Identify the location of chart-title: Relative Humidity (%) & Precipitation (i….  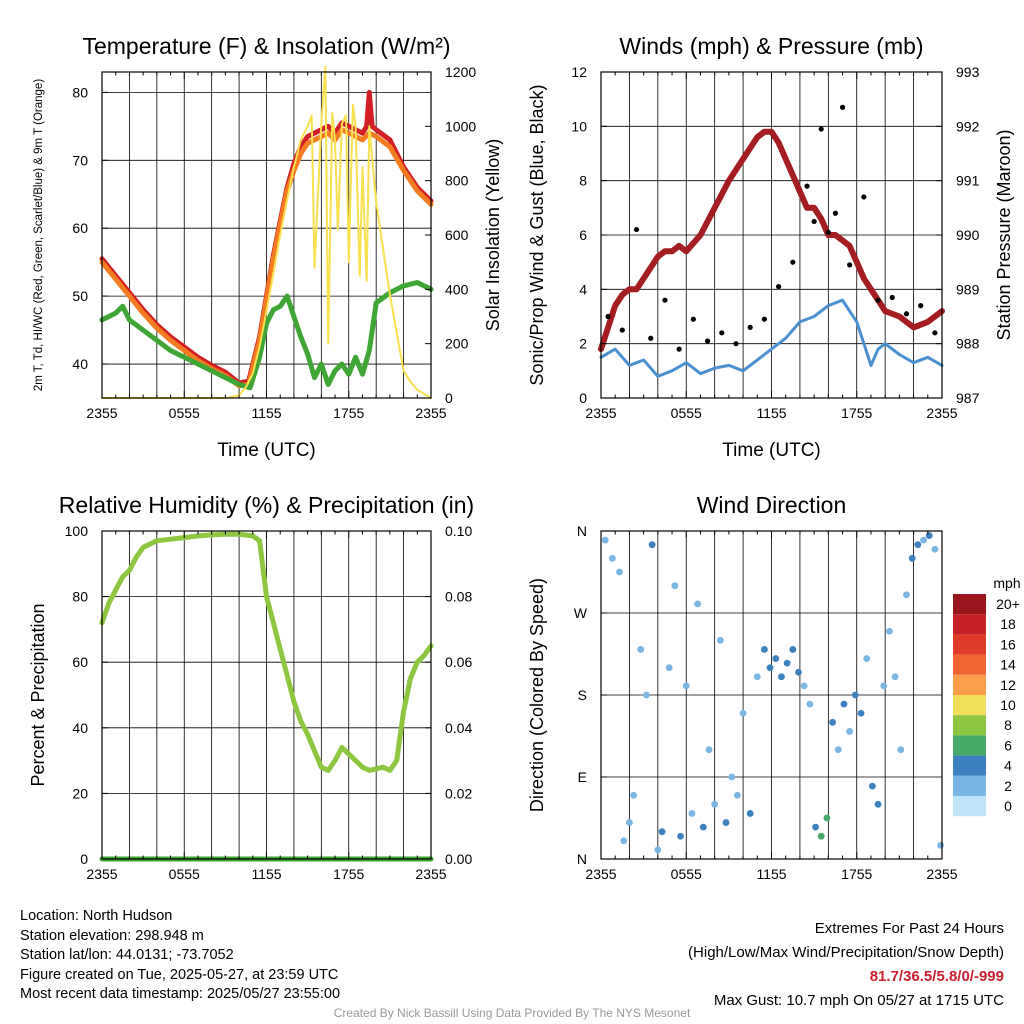
(266, 505).